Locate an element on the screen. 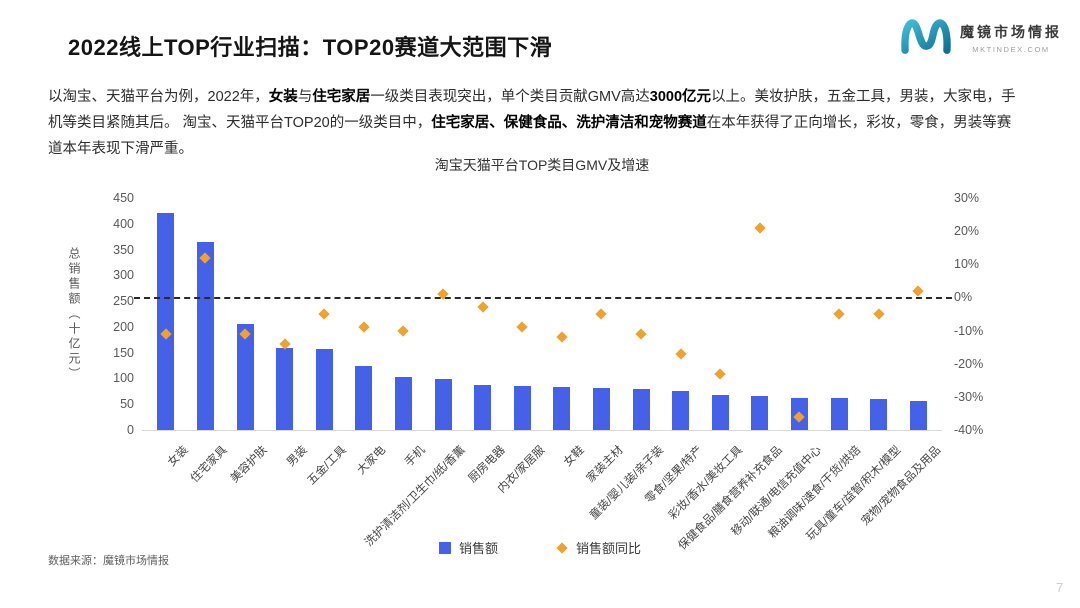 The height and width of the screenshot is (608, 1080). intro-text-segment: 3000亿元 is located at coordinates (680, 97).